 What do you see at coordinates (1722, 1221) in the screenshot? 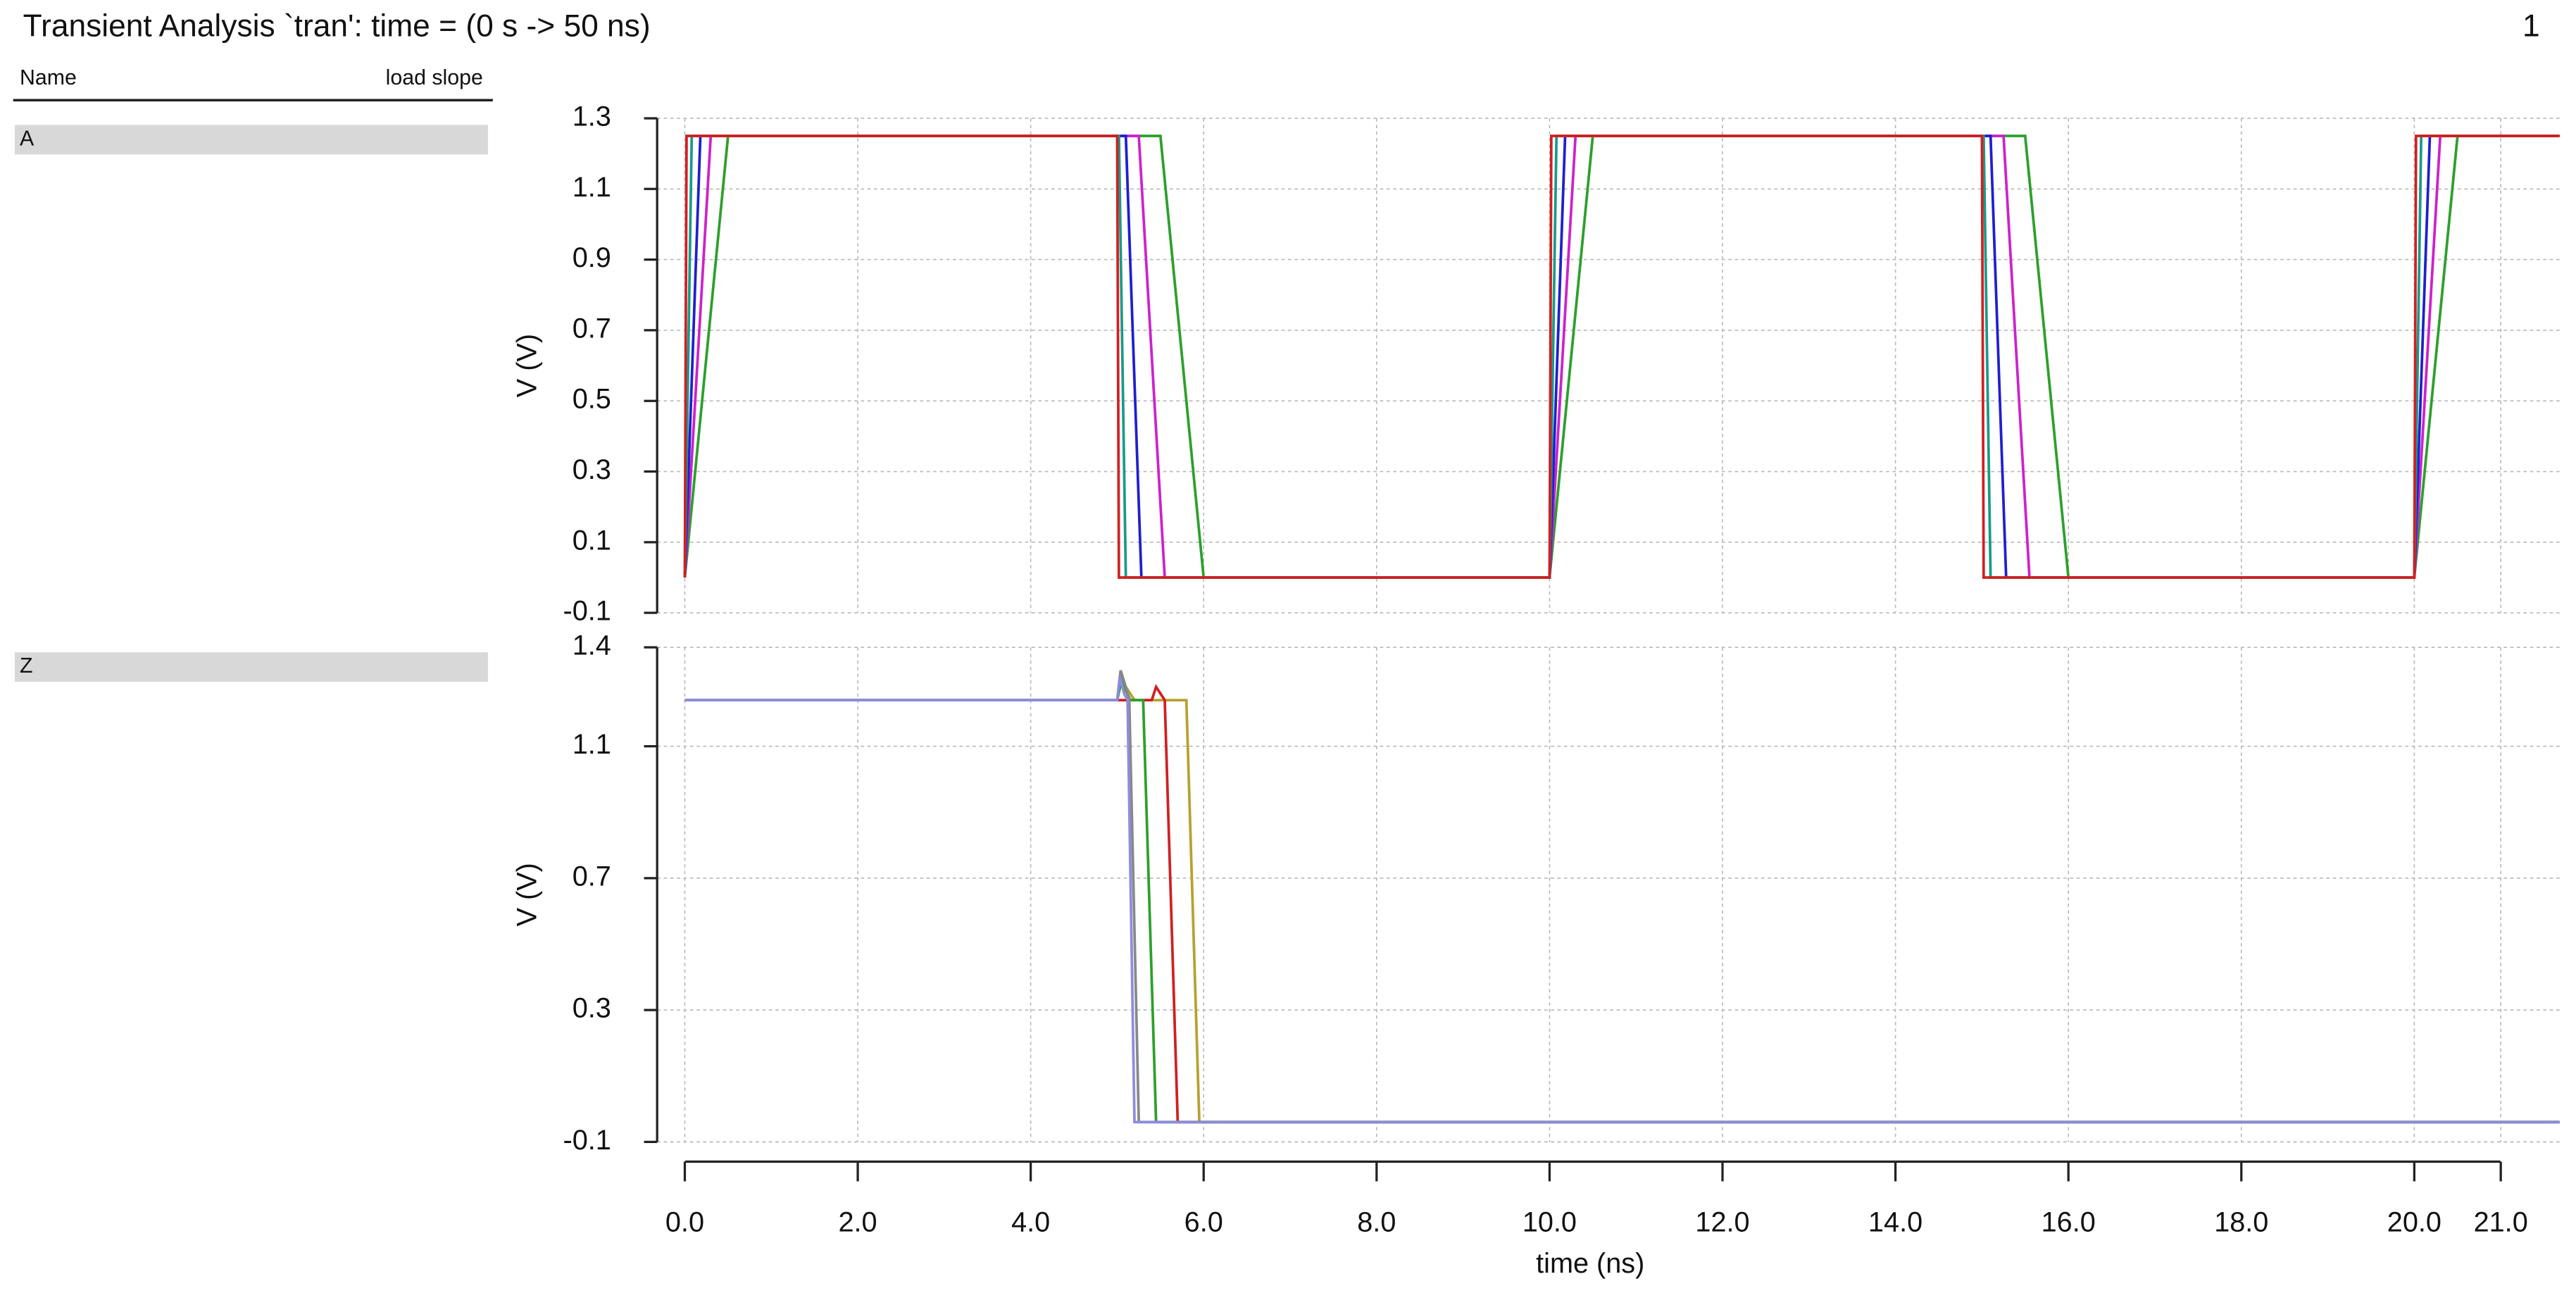
I see `x-tick-label: 12.0` at bounding box center [1722, 1221].